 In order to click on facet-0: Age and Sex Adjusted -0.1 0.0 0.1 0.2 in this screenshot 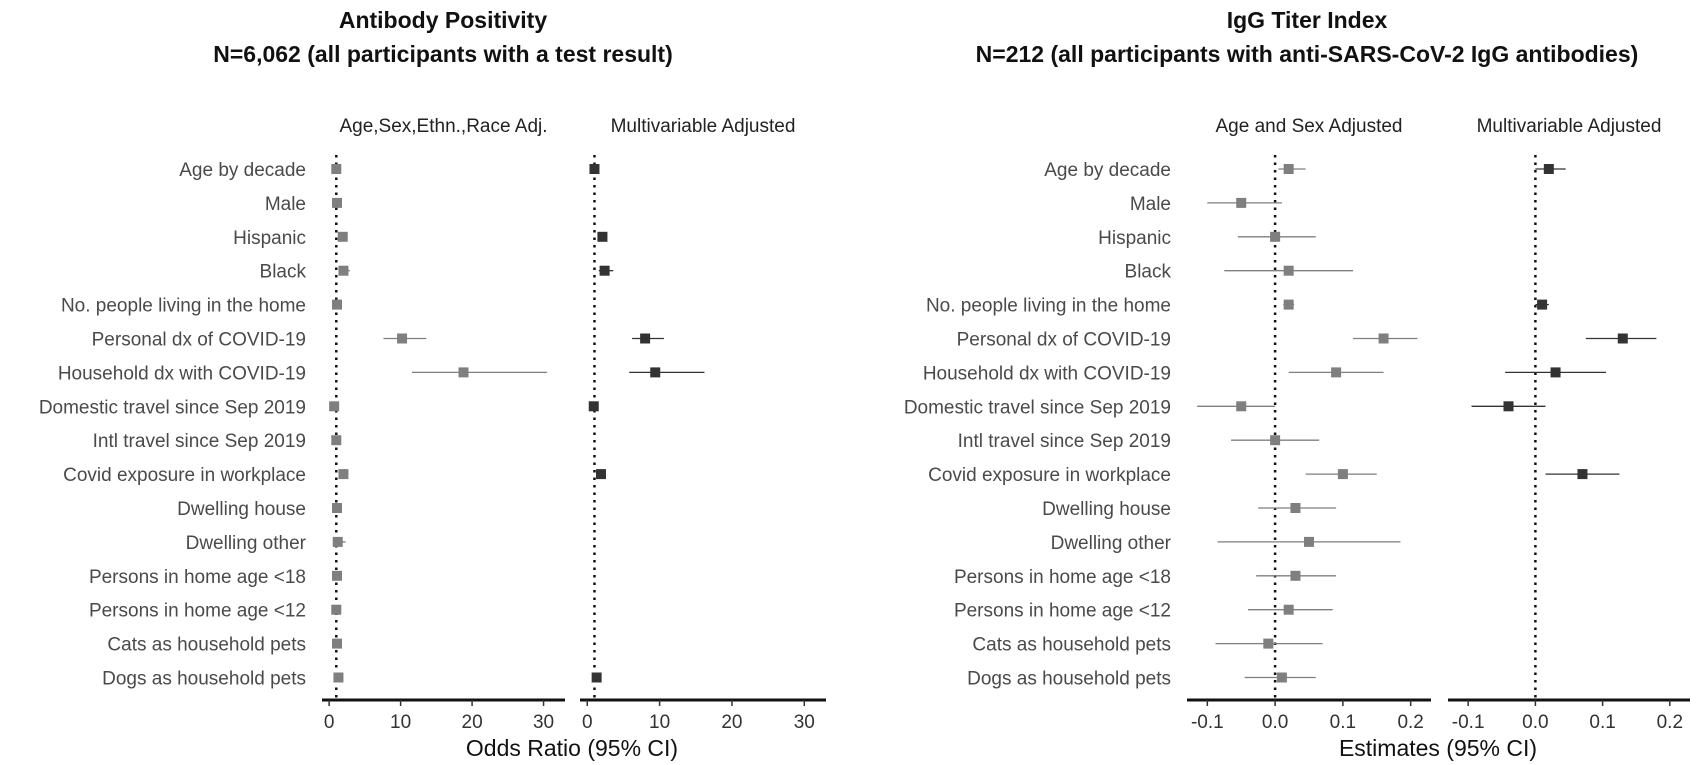, I will do `click(1309, 424)`.